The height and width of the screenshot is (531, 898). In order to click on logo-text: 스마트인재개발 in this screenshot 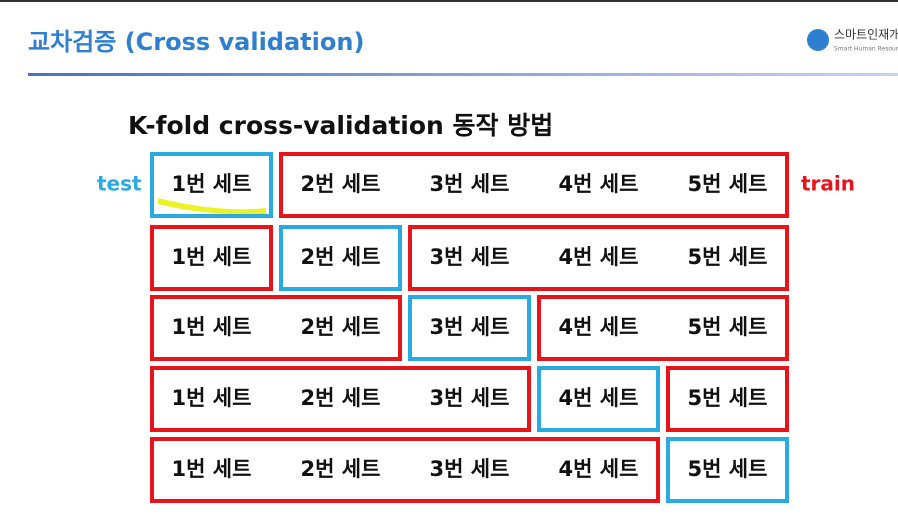, I will do `click(866, 35)`.